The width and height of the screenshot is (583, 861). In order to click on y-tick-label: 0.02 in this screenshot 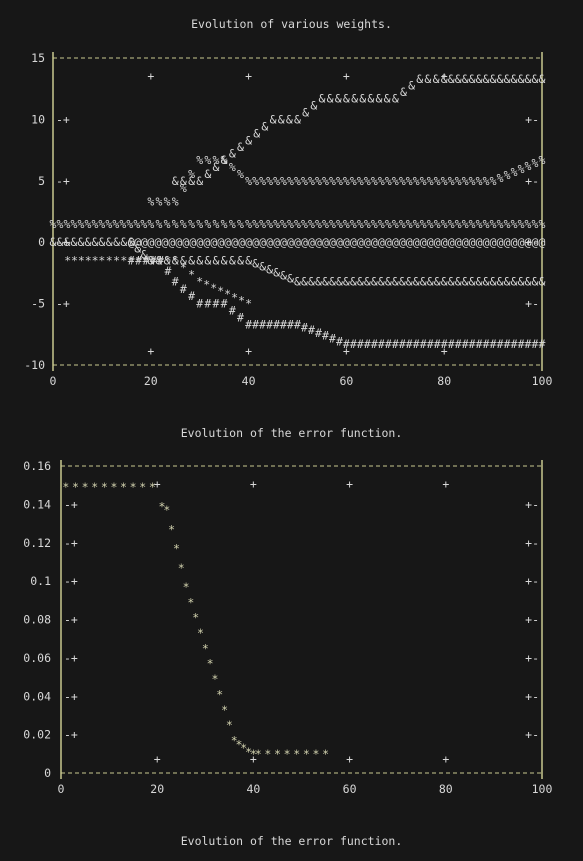, I will do `click(37, 735)`.